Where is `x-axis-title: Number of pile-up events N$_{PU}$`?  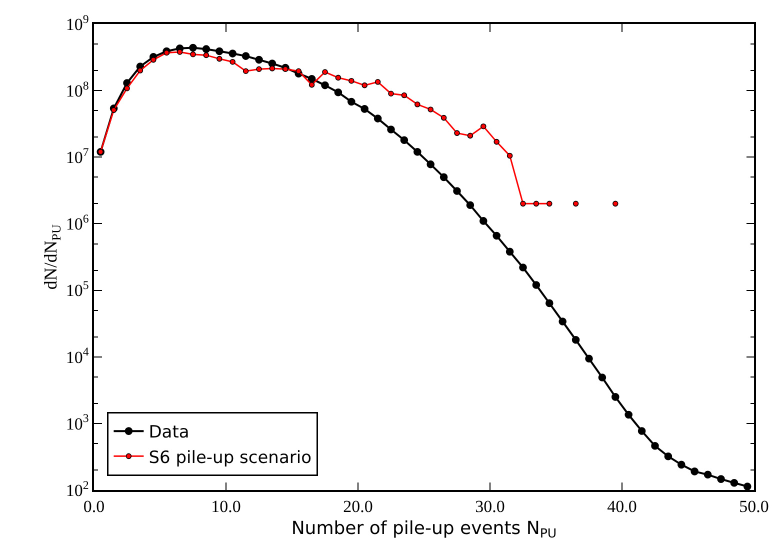
x-axis-title: Number of pile-up events N$_{PU}$ is located at coordinates (424, 529).